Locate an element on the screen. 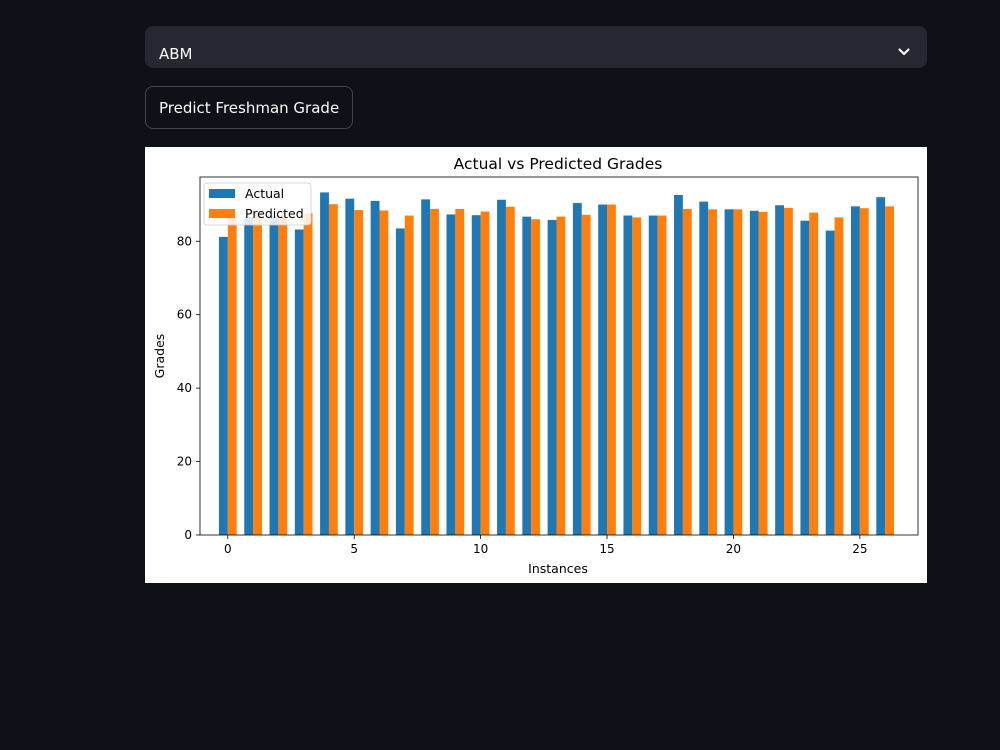 The height and width of the screenshot is (750, 1000). legend-swatch-predicted is located at coordinates (222, 213).